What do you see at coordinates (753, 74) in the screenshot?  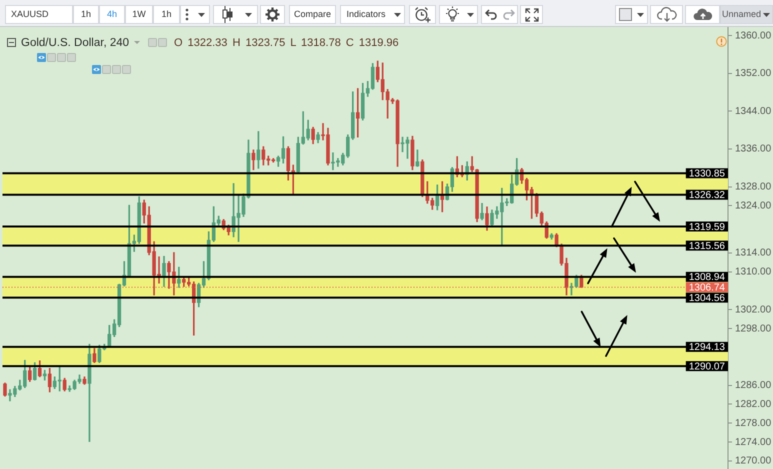 I see `y-tick-label: 1352.00` at bounding box center [753, 74].